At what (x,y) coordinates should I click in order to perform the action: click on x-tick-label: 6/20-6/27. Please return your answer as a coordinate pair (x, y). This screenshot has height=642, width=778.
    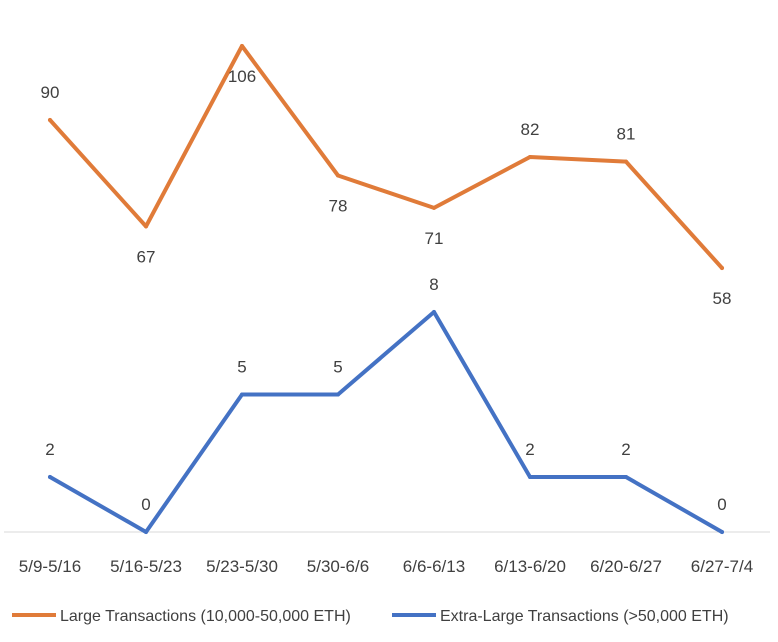
    Looking at the image, I should click on (626, 566).